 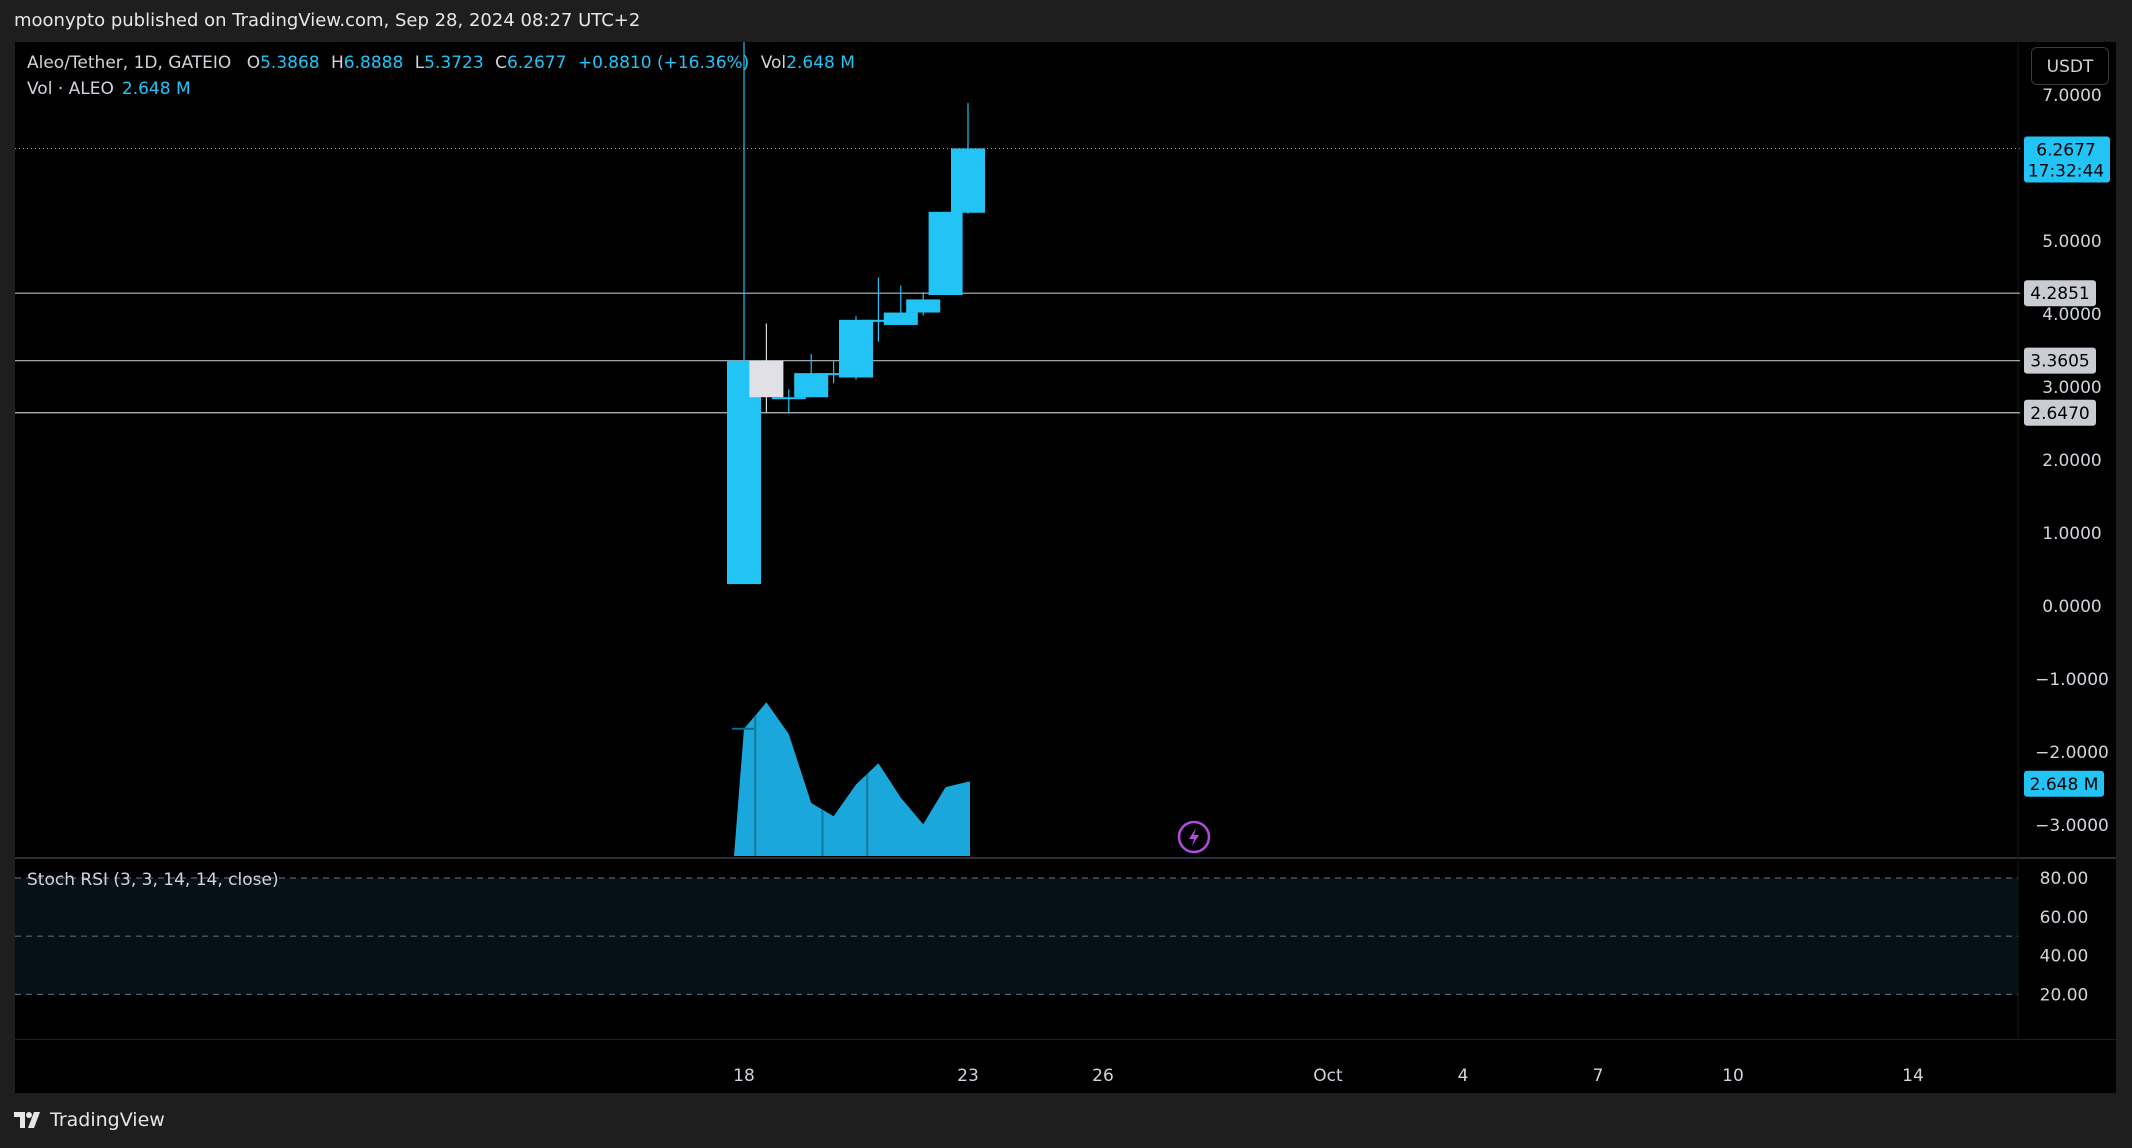 I want to click on volume-legend-label: Vol · ALEO, so click(x=70, y=89).